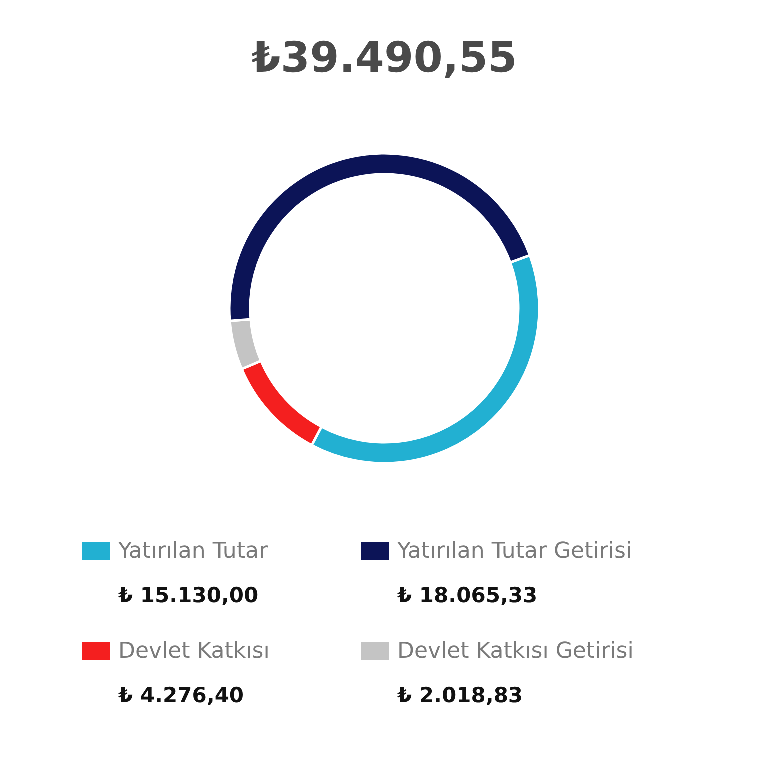  Describe the element at coordinates (193, 551) in the screenshot. I see `legend-label: Yatırılan Tutar` at that location.